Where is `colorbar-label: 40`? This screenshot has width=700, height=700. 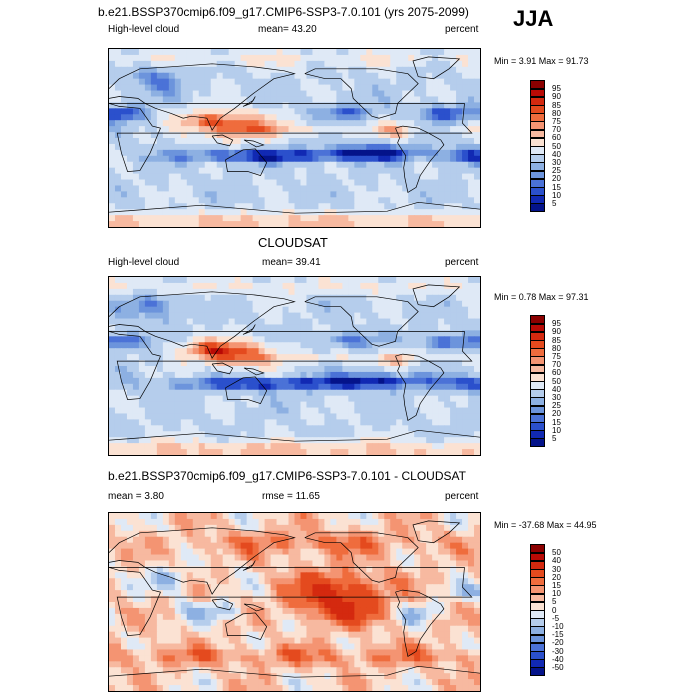 colorbar-label: 40 is located at coordinates (556, 389).